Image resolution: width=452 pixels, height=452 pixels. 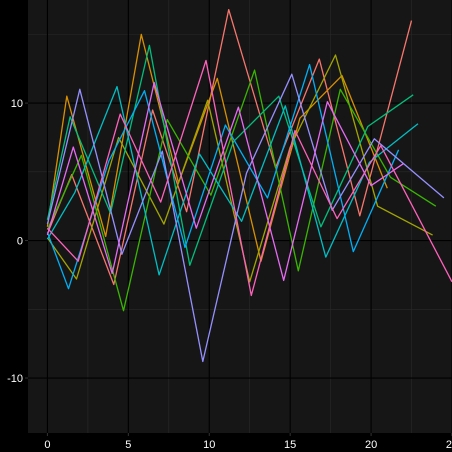 I want to click on y-tick-label: 0, so click(x=20, y=242).